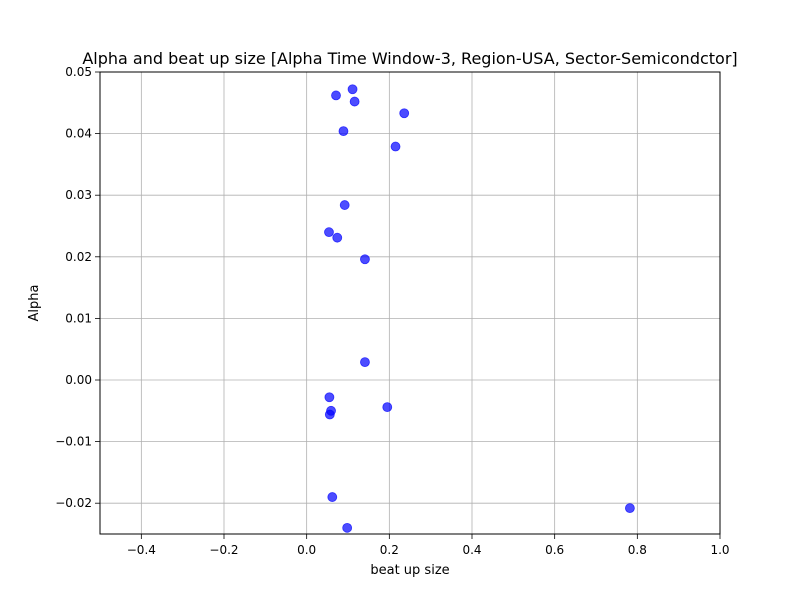  What do you see at coordinates (78, 195) in the screenshot?
I see `y-tick-label: 0.03` at bounding box center [78, 195].